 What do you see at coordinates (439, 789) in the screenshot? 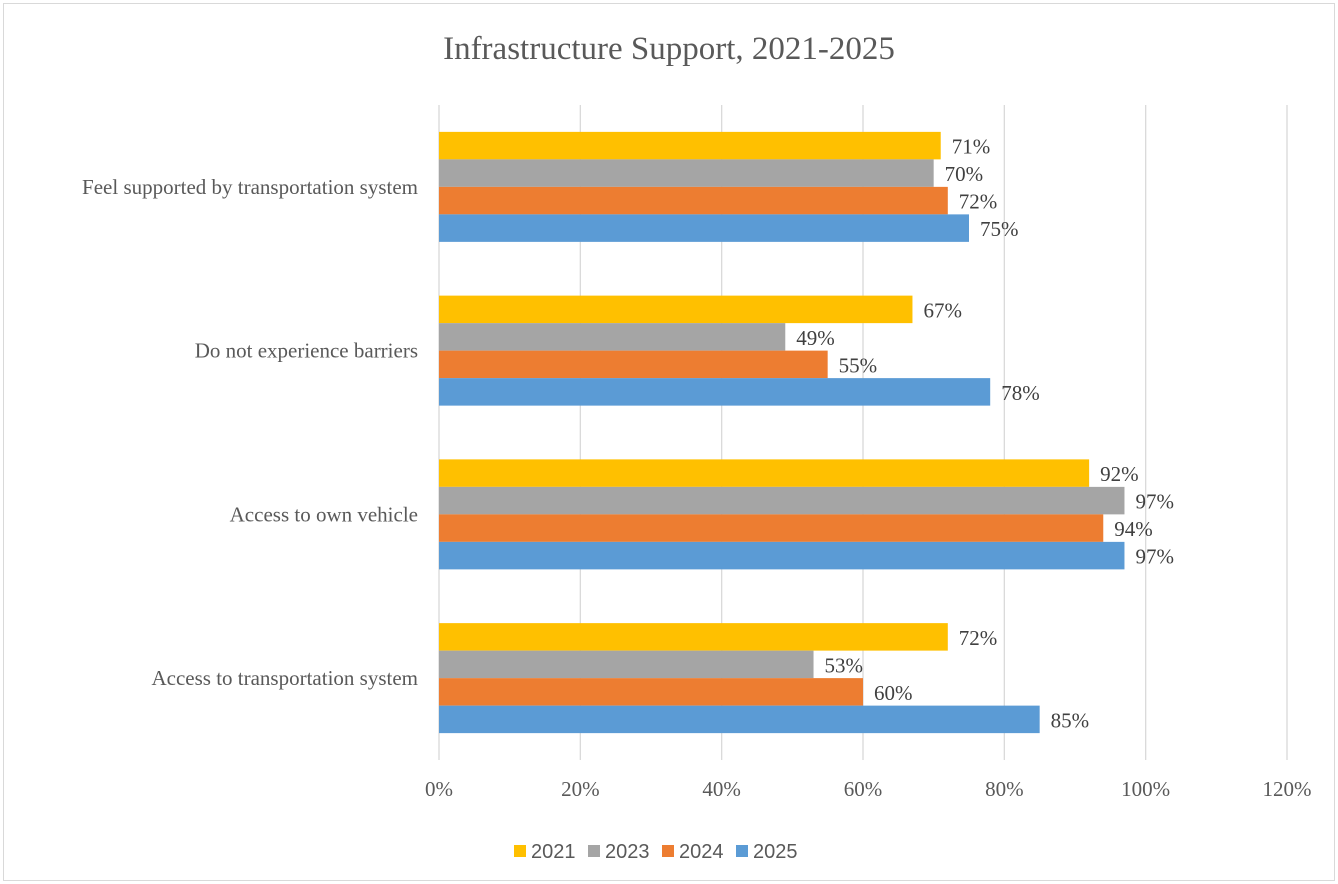
I see `x-tick-label: 0%` at bounding box center [439, 789].